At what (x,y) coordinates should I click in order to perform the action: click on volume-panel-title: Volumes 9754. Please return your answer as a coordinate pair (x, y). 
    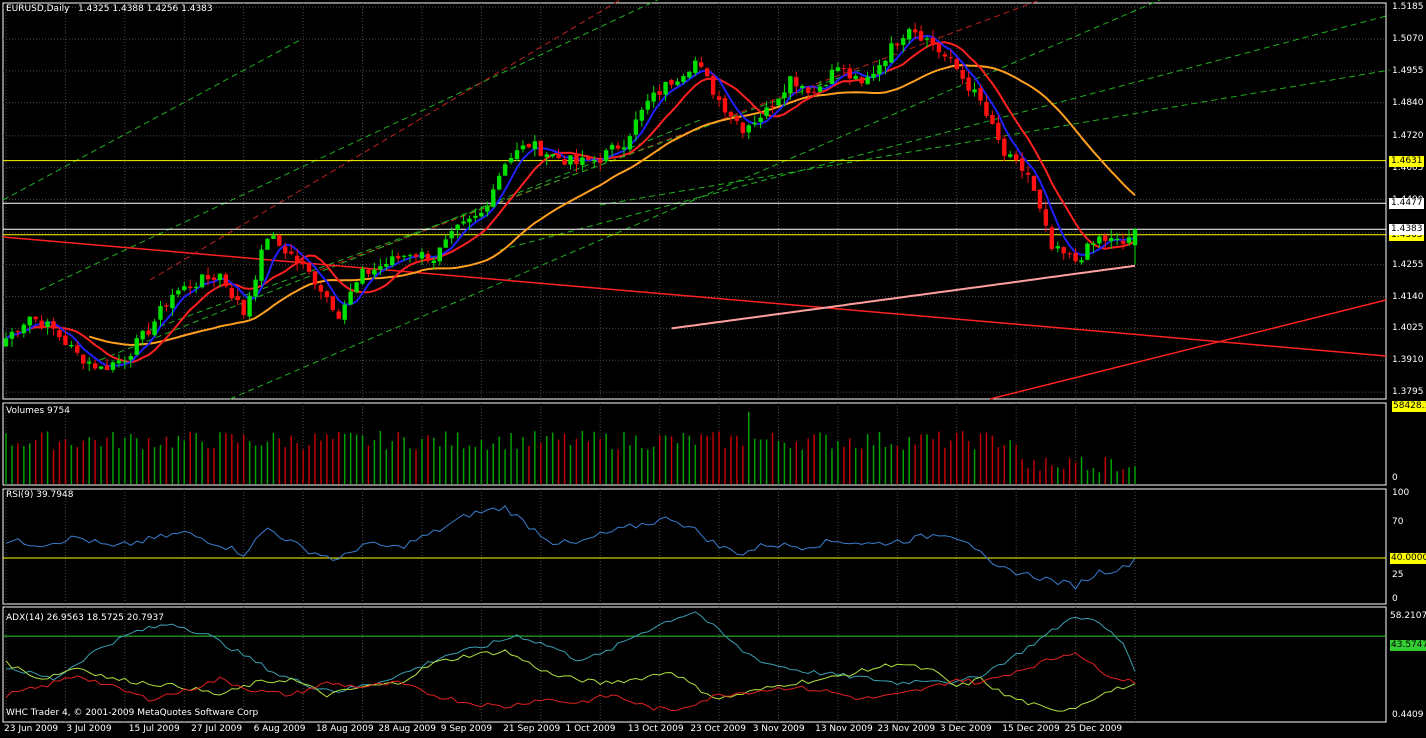
    Looking at the image, I should click on (38, 411).